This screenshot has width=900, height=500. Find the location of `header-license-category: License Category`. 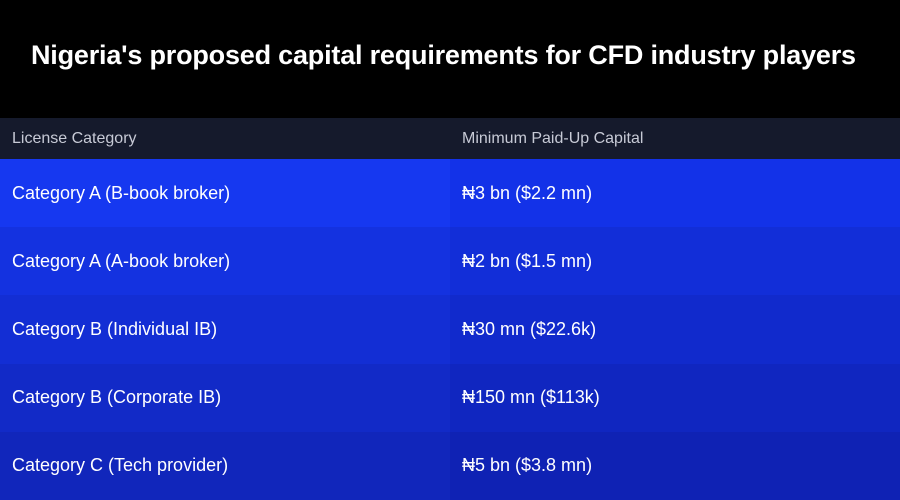

header-license-category: License Category is located at coordinates (74, 138).